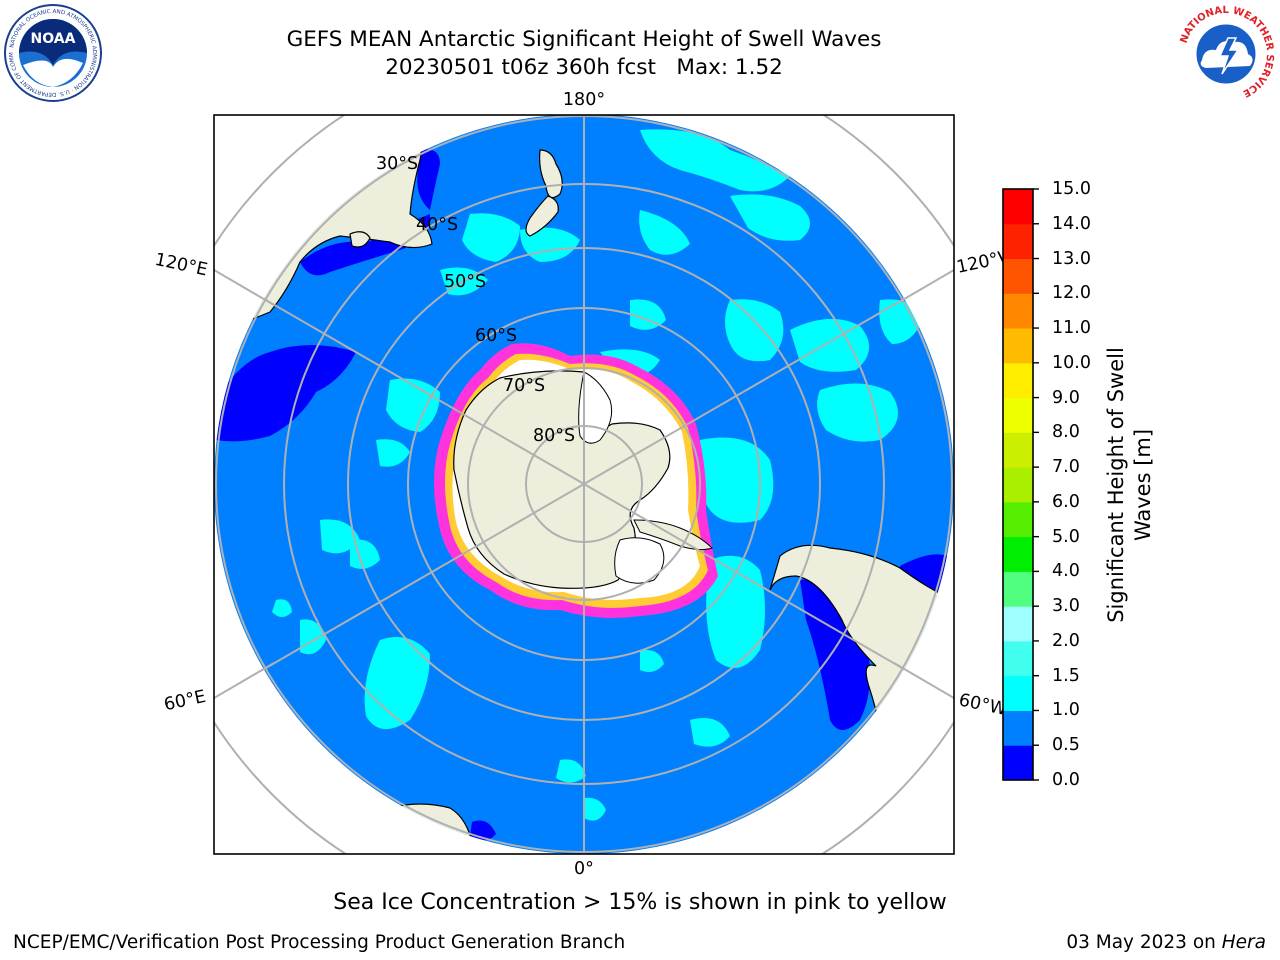 This screenshot has width=1280, height=960. I want to click on footer-date-text: 03 May 2023 on, so click(1144, 942).